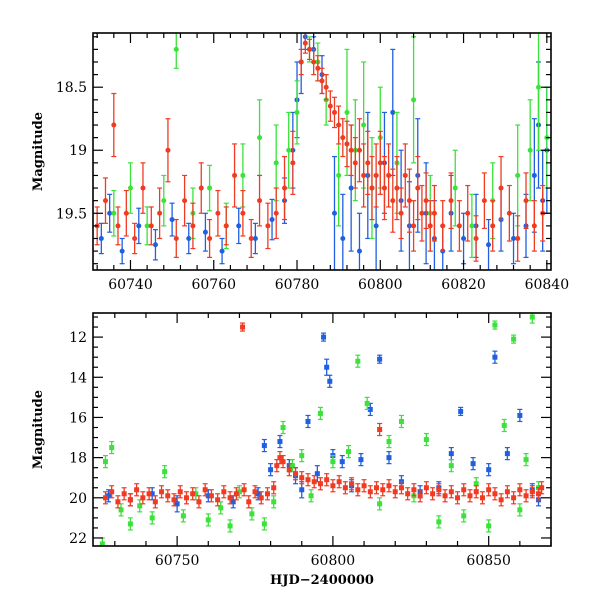 The height and width of the screenshot is (600, 600). What do you see at coordinates (297, 285) in the screenshot?
I see `x-tick-label: 60780` at bounding box center [297, 285].